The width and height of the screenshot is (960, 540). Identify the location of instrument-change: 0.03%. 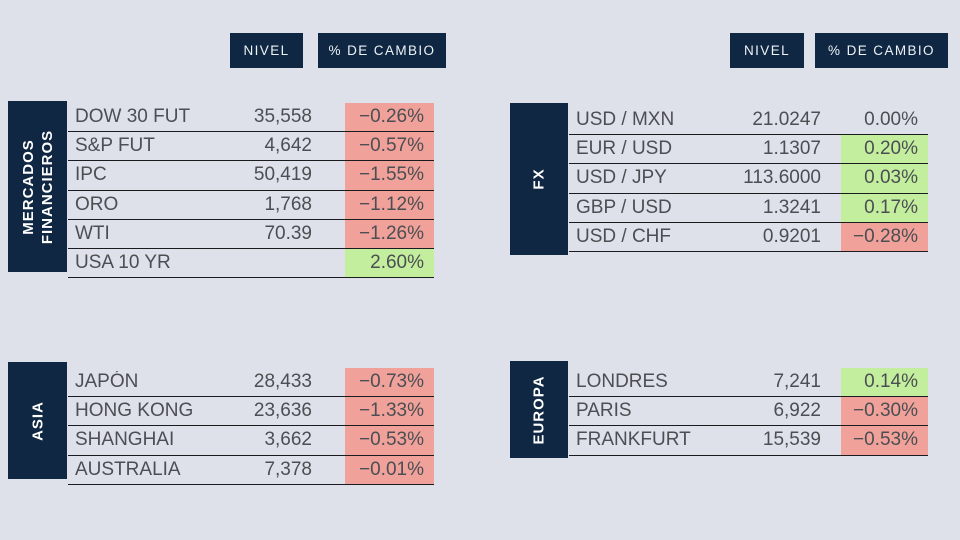
(884, 178).